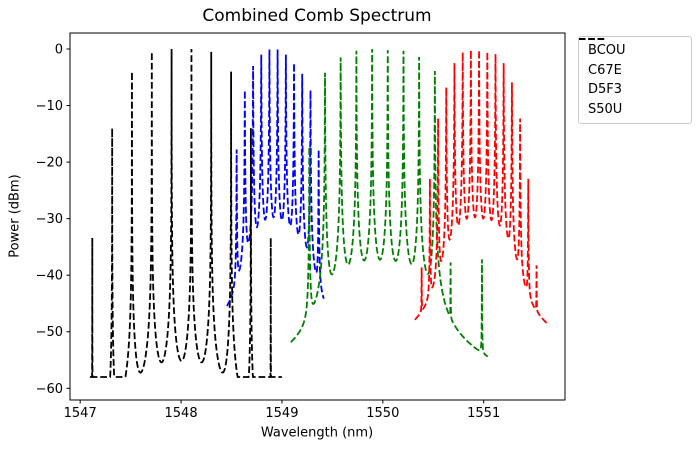 The image size is (696, 455). I want to click on svg-text: −40, so click(49, 276).